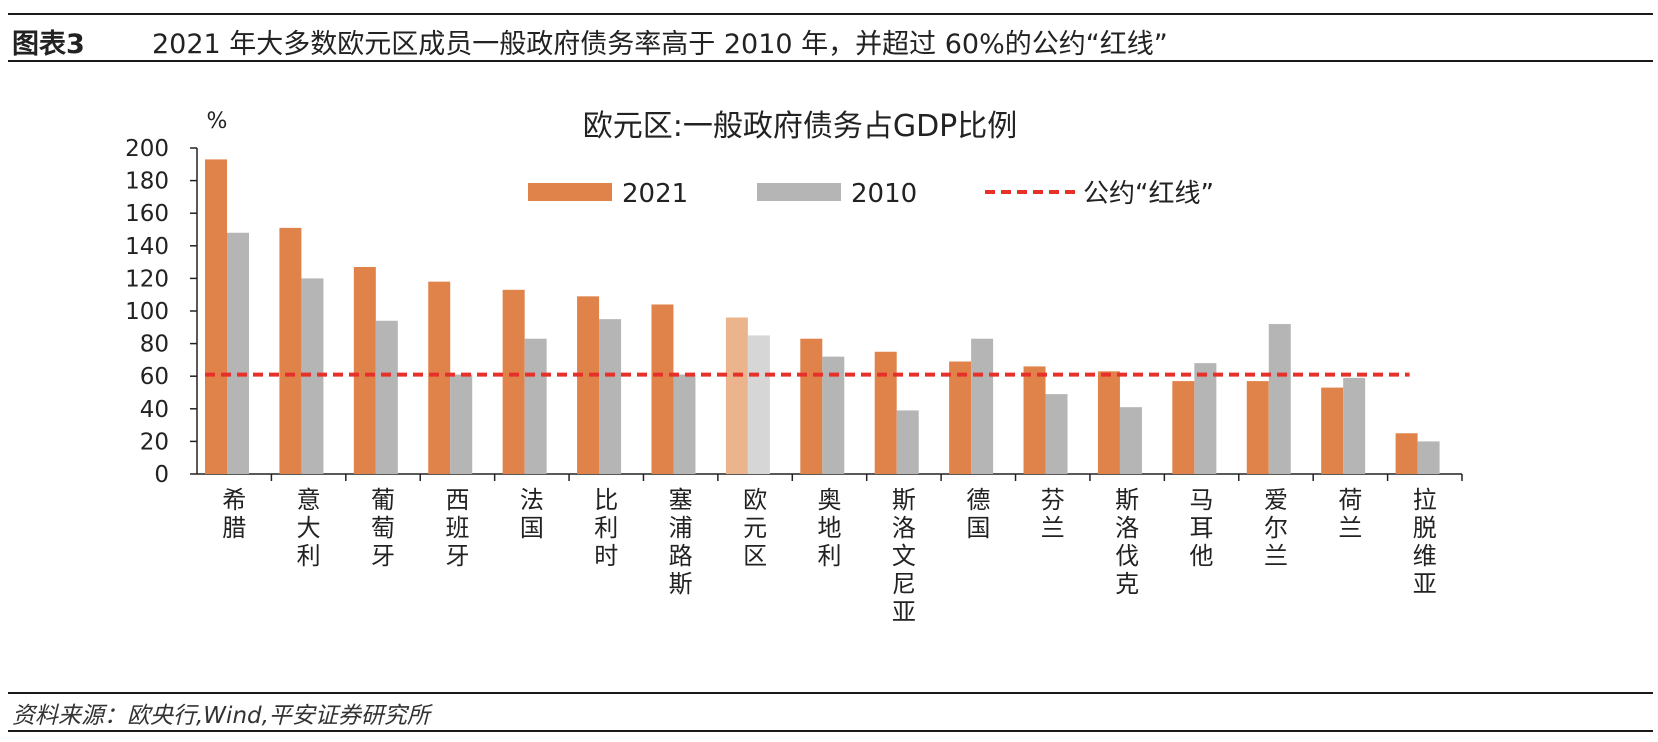  Describe the element at coordinates (147, 247) in the screenshot. I see `y-tick-label: 140` at that location.